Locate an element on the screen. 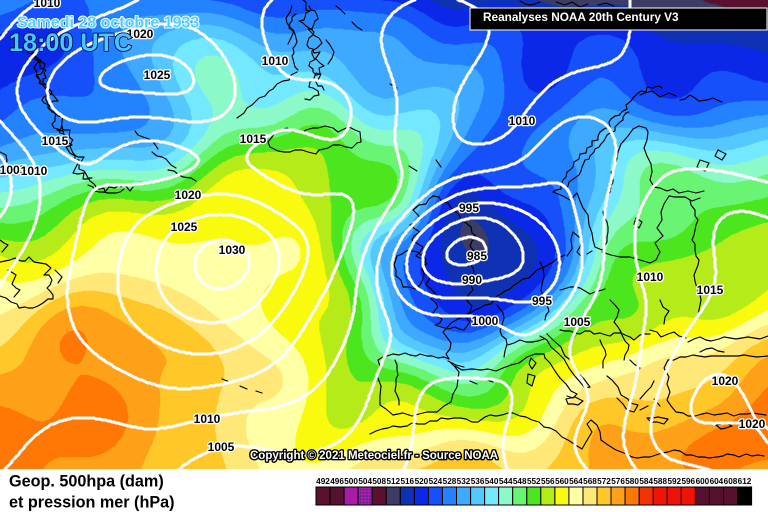  svg-text: 1030 is located at coordinates (232, 250).